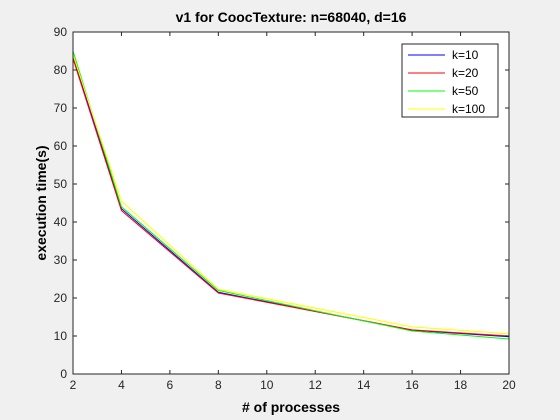 The image size is (560, 420). I want to click on y-tick-label: 10, so click(61, 336).